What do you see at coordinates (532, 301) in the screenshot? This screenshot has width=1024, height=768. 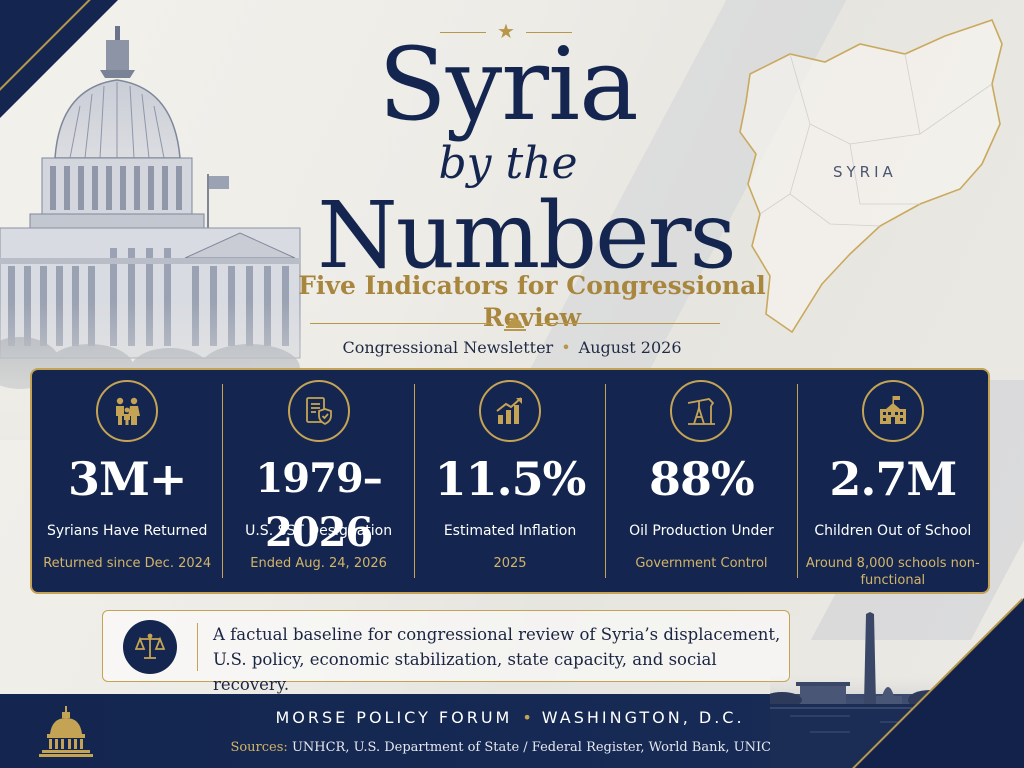 I see `subtitle: Five Indicators for Congressional Review` at bounding box center [532, 301].